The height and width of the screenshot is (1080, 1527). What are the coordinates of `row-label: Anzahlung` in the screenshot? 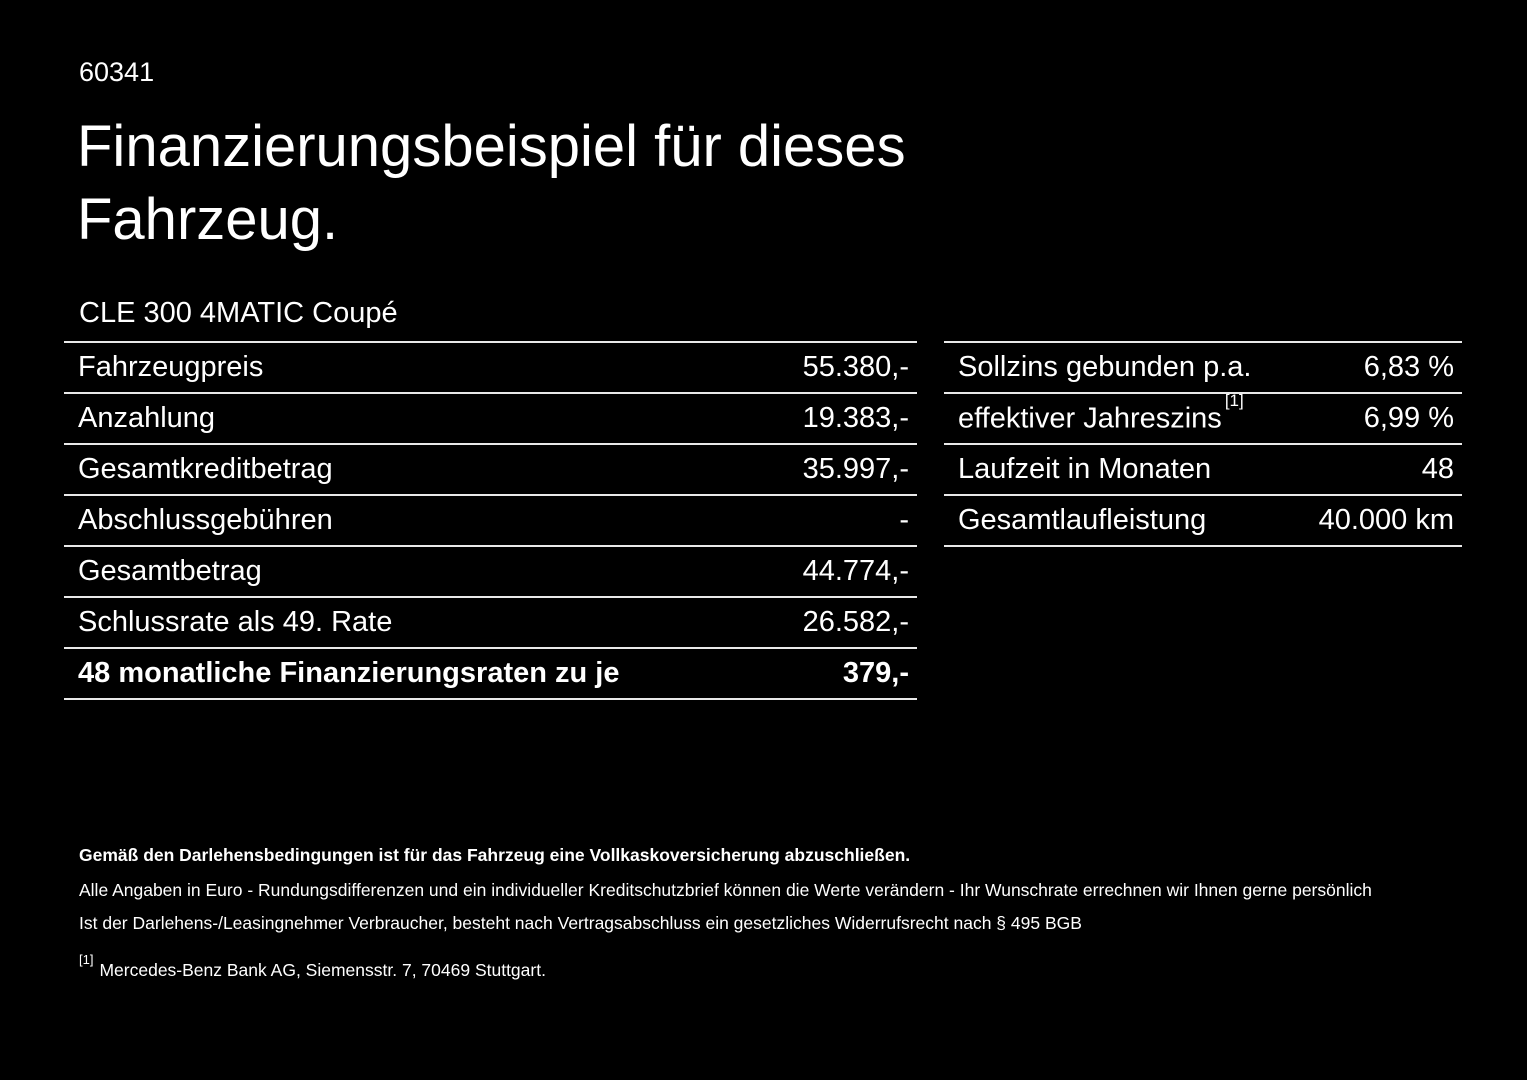 It's located at (147, 418).